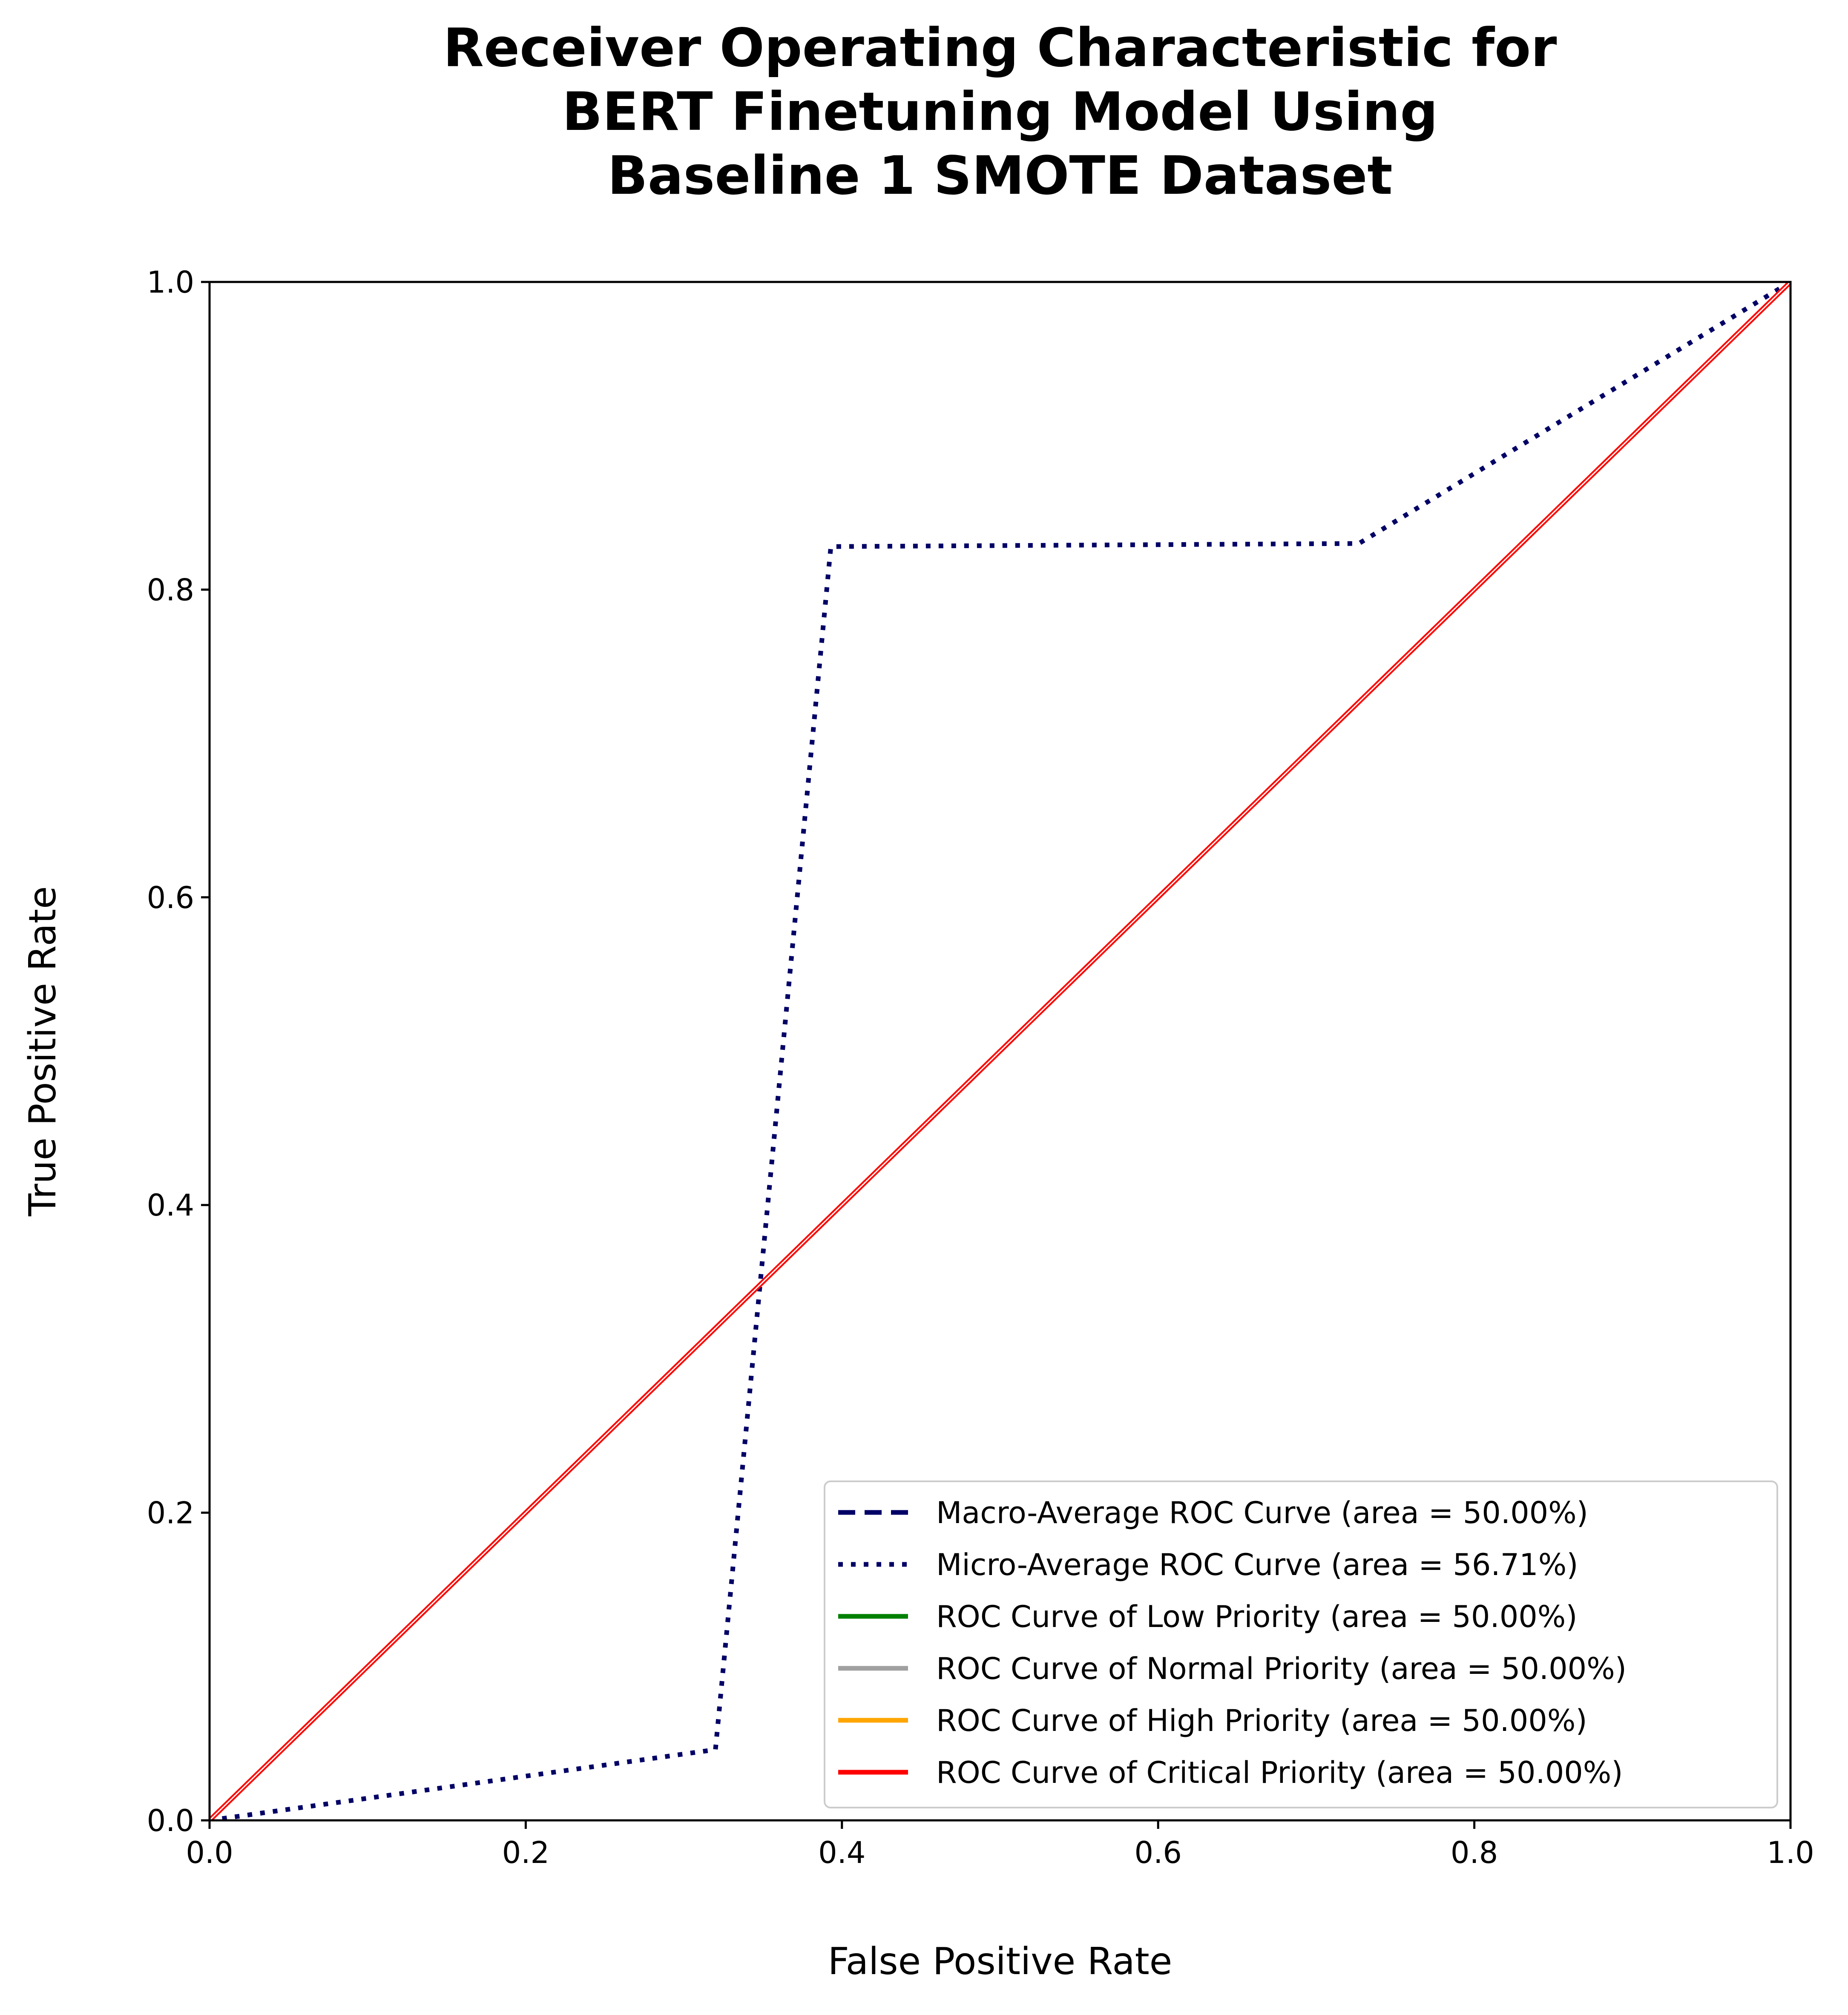  What do you see at coordinates (170, 1820) in the screenshot?
I see `y-tick-label: 0.0` at bounding box center [170, 1820].